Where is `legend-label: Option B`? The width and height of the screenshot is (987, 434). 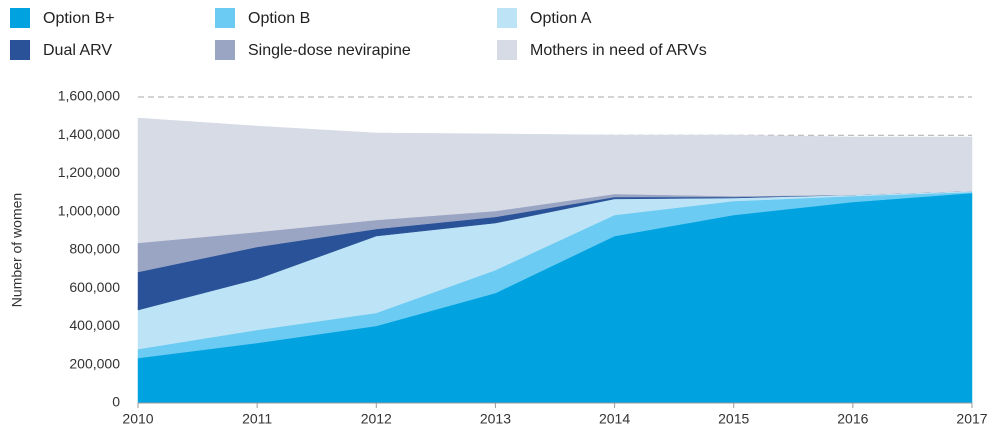
legend-label: Option B is located at coordinates (279, 18).